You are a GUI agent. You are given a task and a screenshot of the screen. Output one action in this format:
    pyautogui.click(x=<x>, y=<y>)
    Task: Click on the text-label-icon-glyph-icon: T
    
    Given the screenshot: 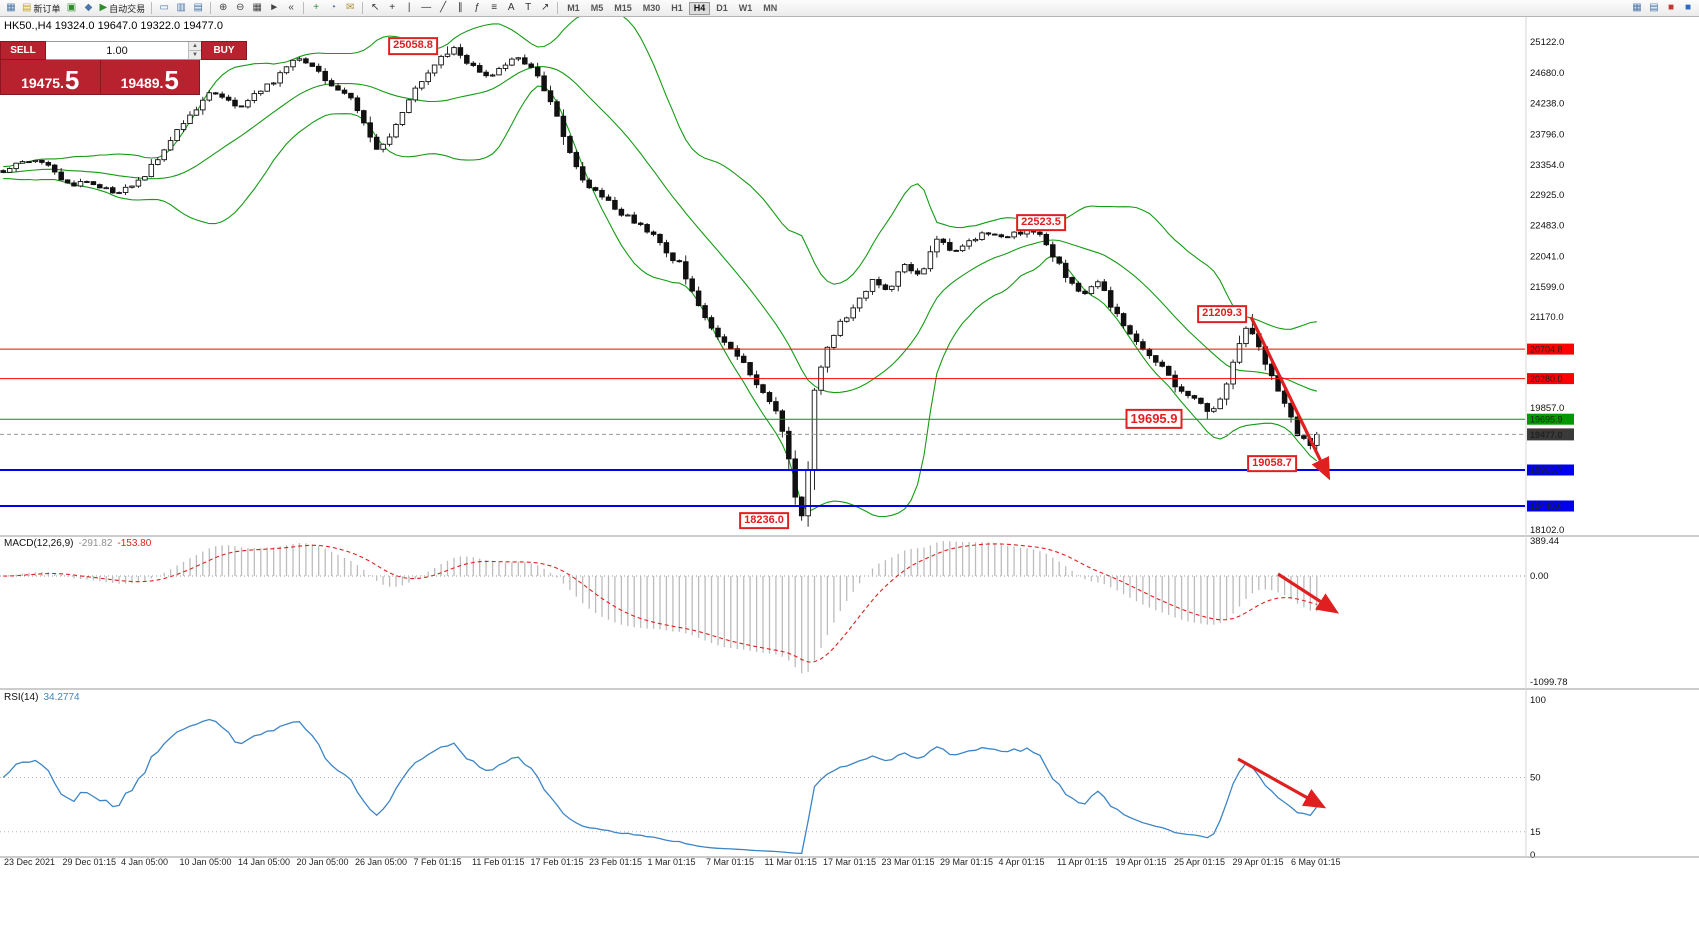 What is the action you would take?
    pyautogui.click(x=528, y=7)
    